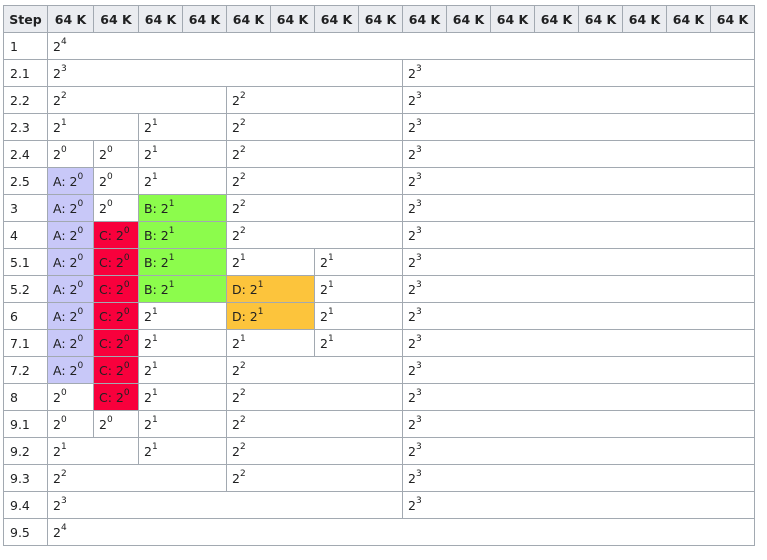 The image size is (767, 560). I want to click on table-row: 2.3 21 21 22 23, so click(379, 127).